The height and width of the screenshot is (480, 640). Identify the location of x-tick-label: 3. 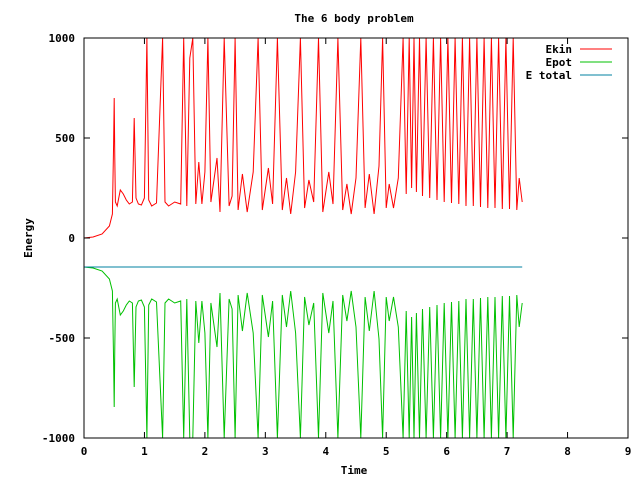
(265, 451).